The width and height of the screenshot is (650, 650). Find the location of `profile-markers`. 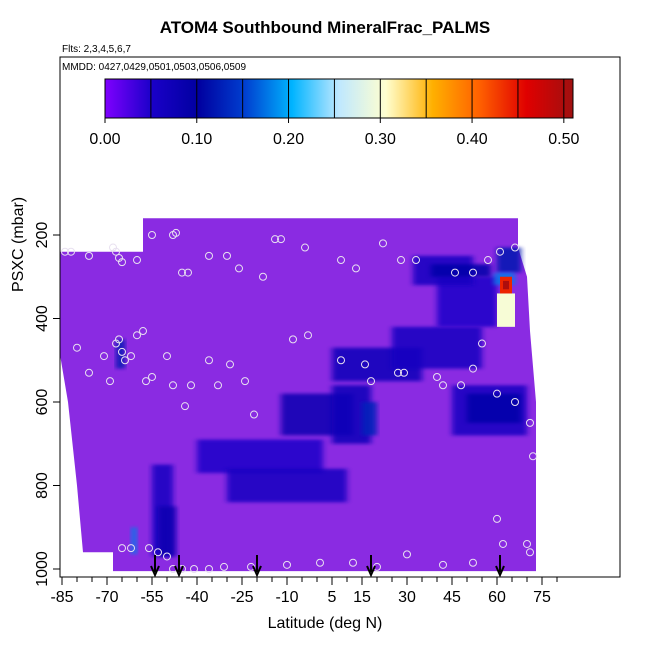

profile-markers is located at coordinates (327, 566).